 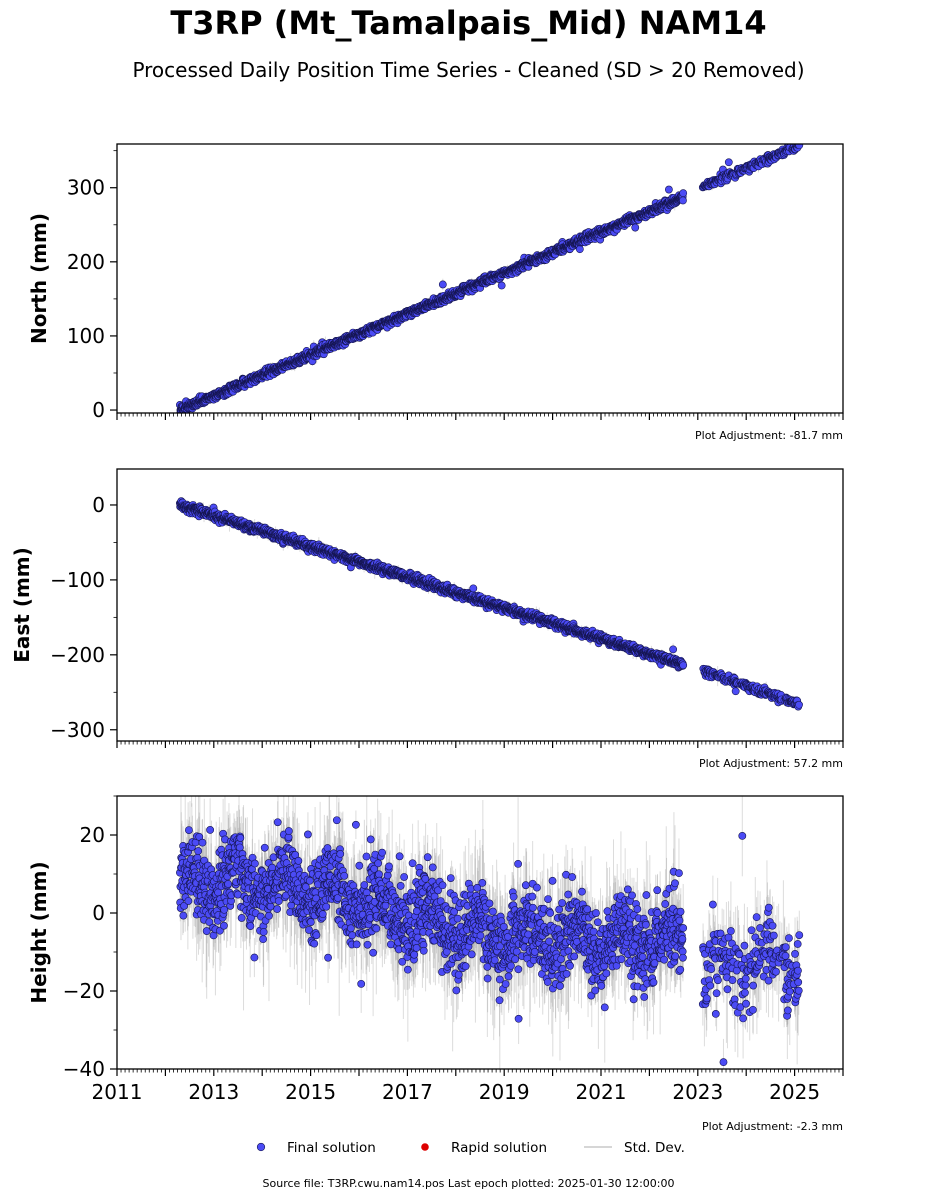 What do you see at coordinates (86, 188) in the screenshot?
I see `y-tick-label: 300` at bounding box center [86, 188].